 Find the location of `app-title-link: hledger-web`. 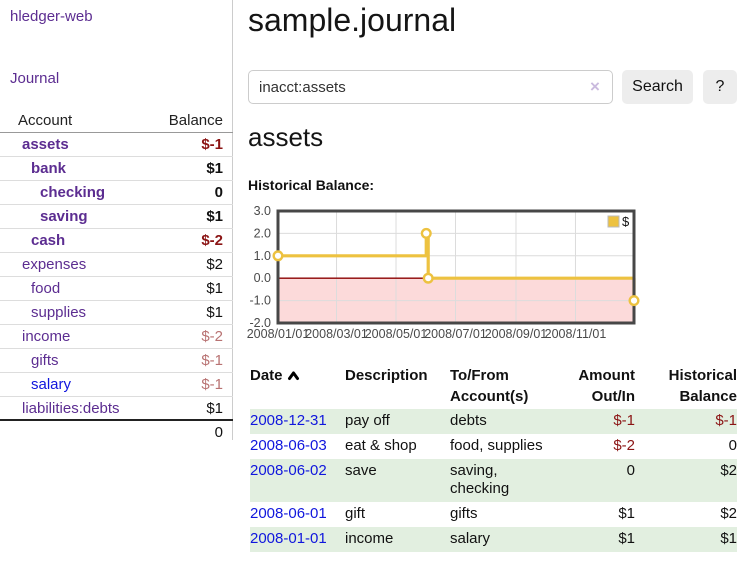

app-title-link: hledger-web is located at coordinates (51, 16).